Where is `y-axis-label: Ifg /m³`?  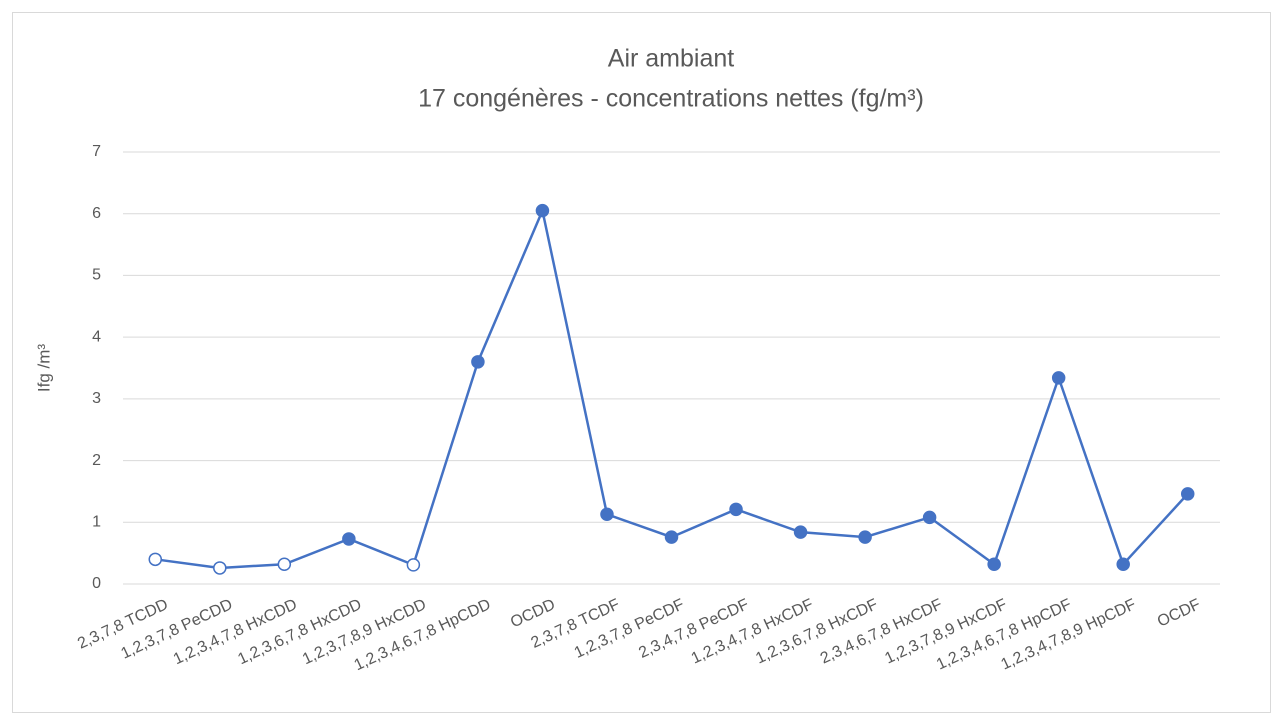 y-axis-label: Ifg /m³ is located at coordinates (43, 368).